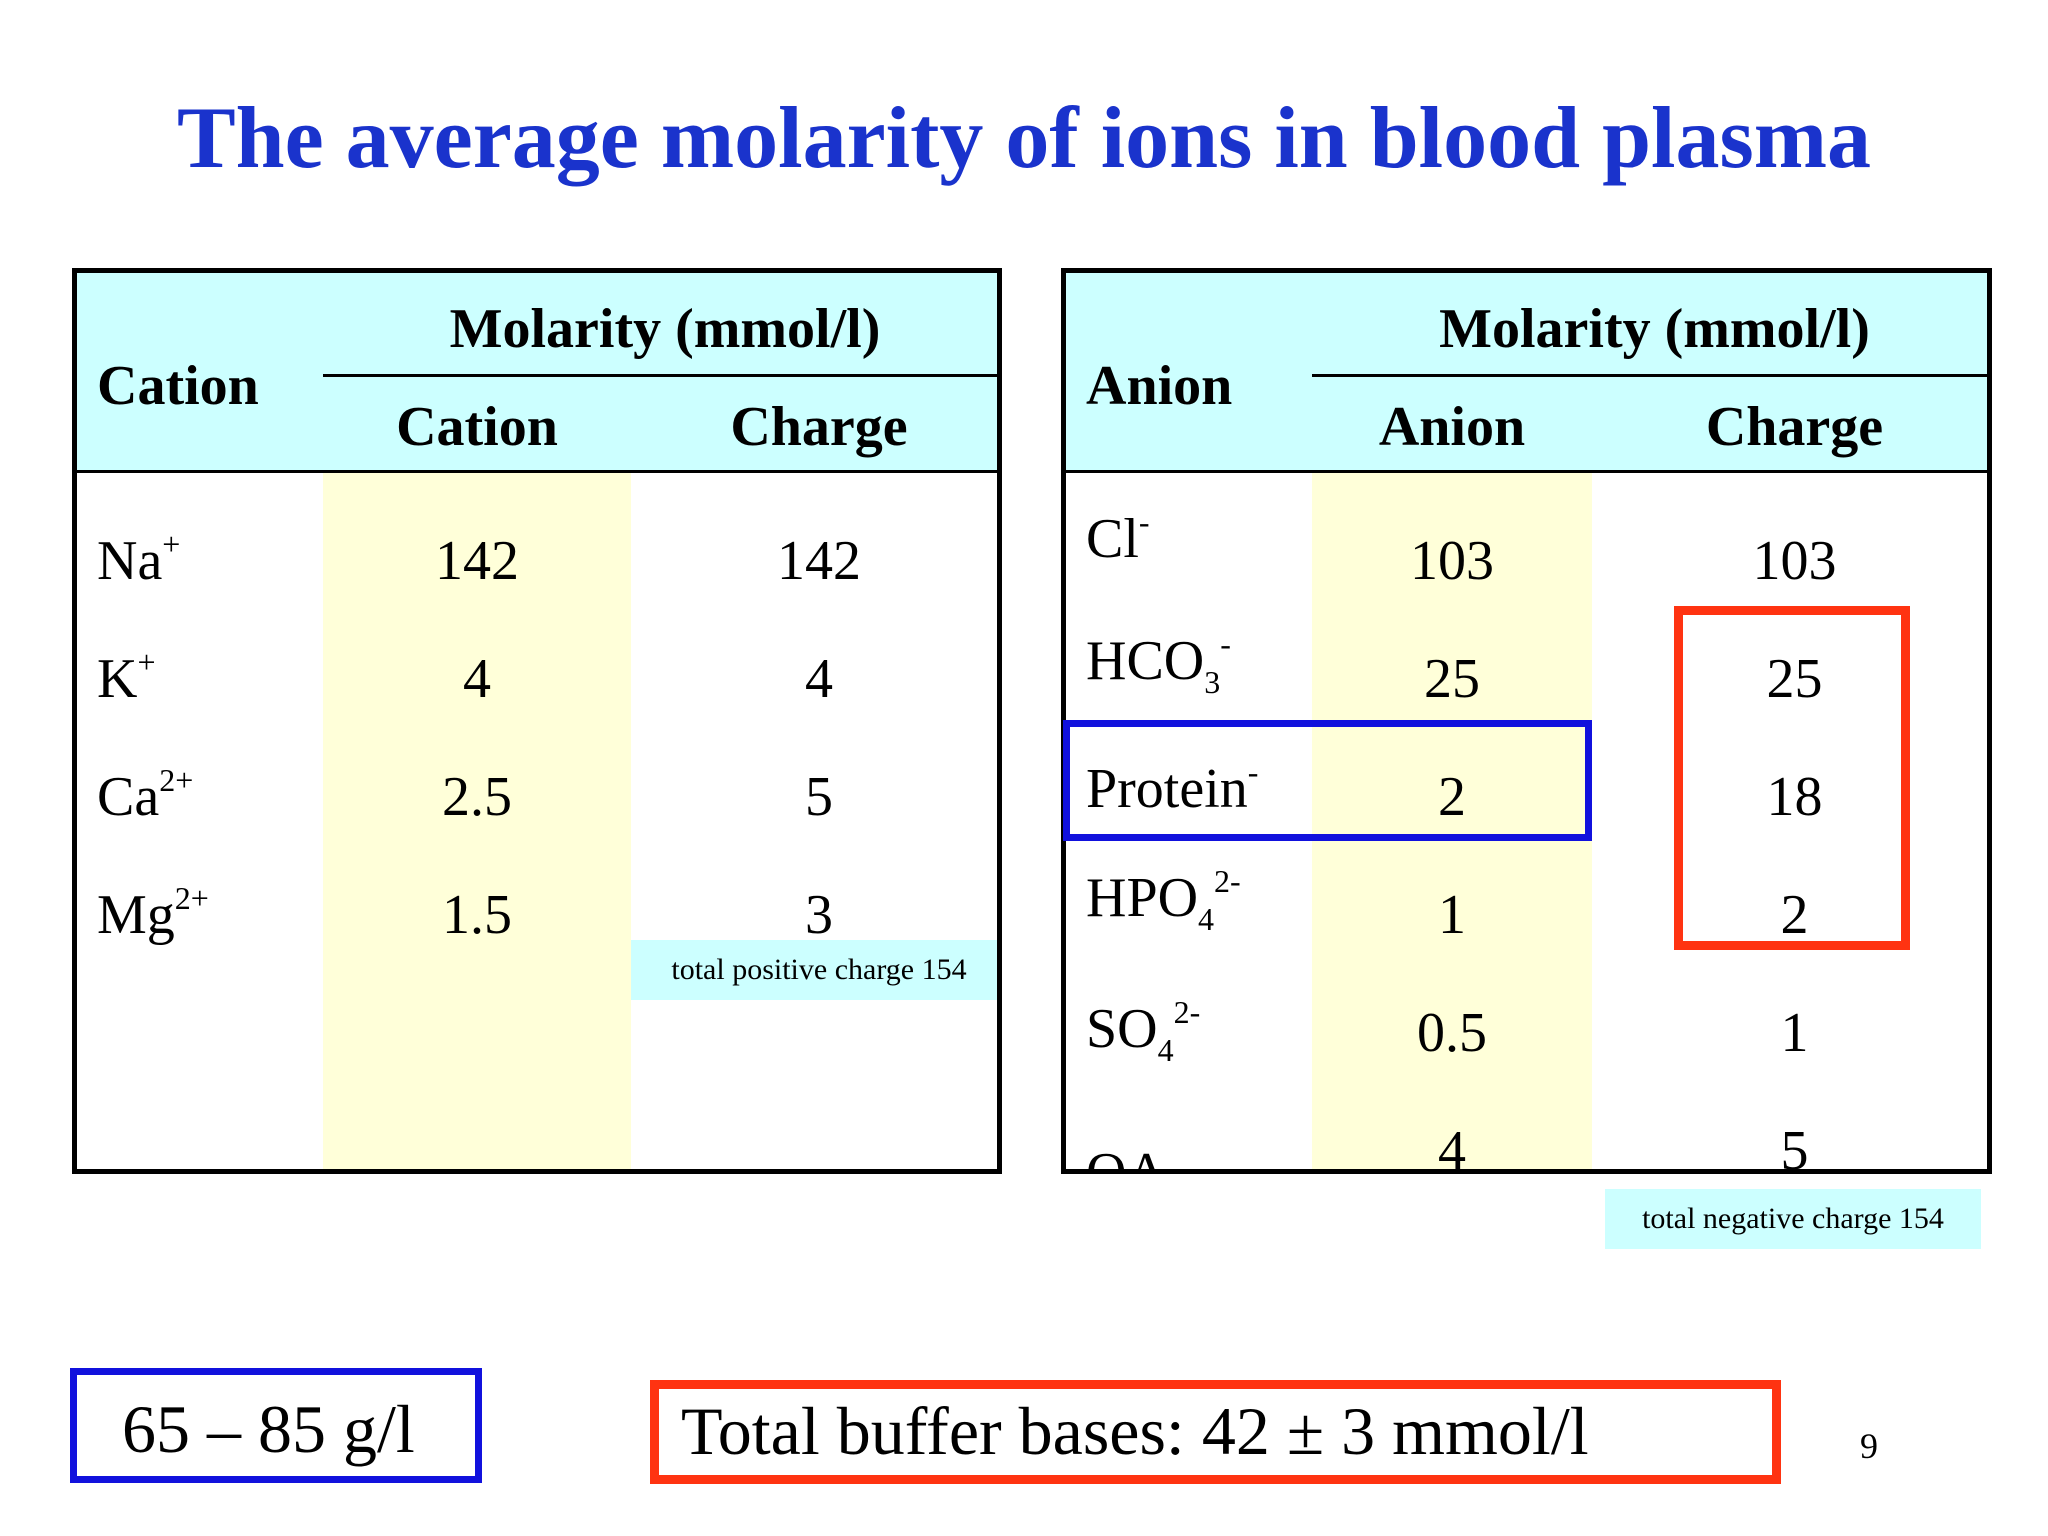  Describe the element at coordinates (1869, 1446) in the screenshot. I see `page-number: 9` at that location.